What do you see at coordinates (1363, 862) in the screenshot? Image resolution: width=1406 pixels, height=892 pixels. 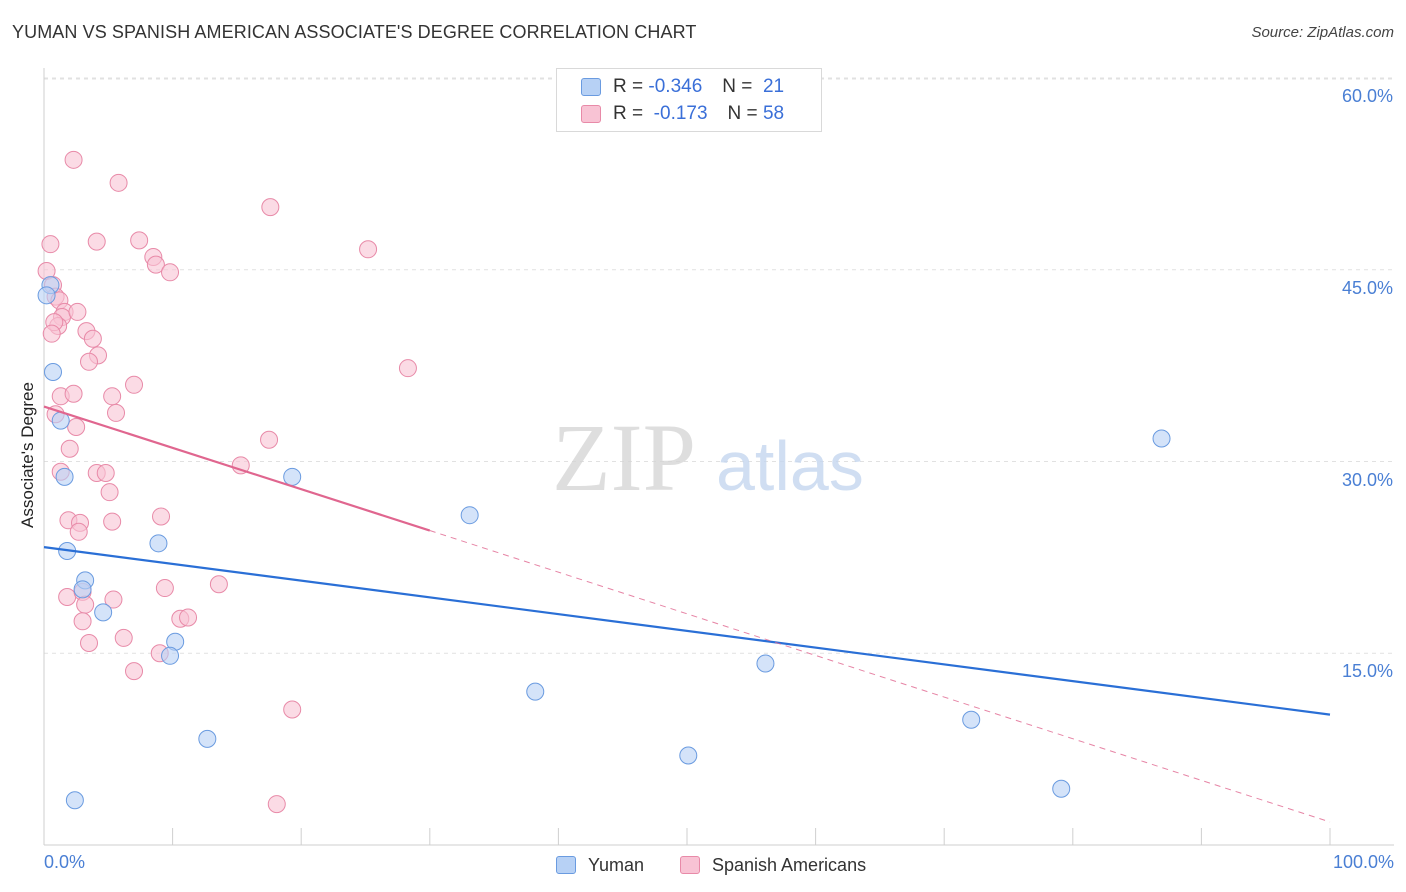 I see `x-tick-label-max: 100.0%` at bounding box center [1363, 862].